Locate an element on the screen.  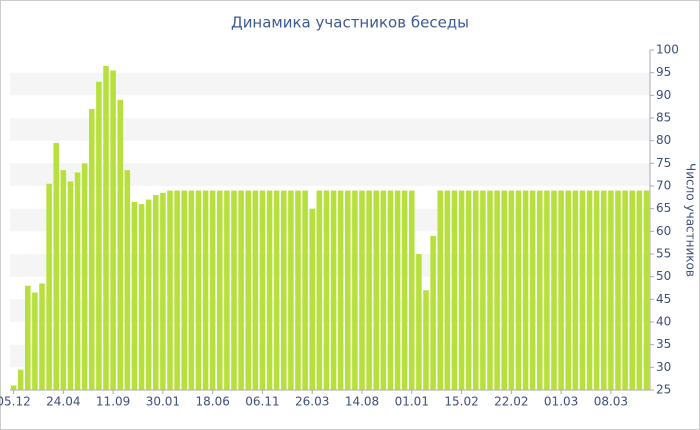
x-tick-label: 15.02 is located at coordinates (461, 402).